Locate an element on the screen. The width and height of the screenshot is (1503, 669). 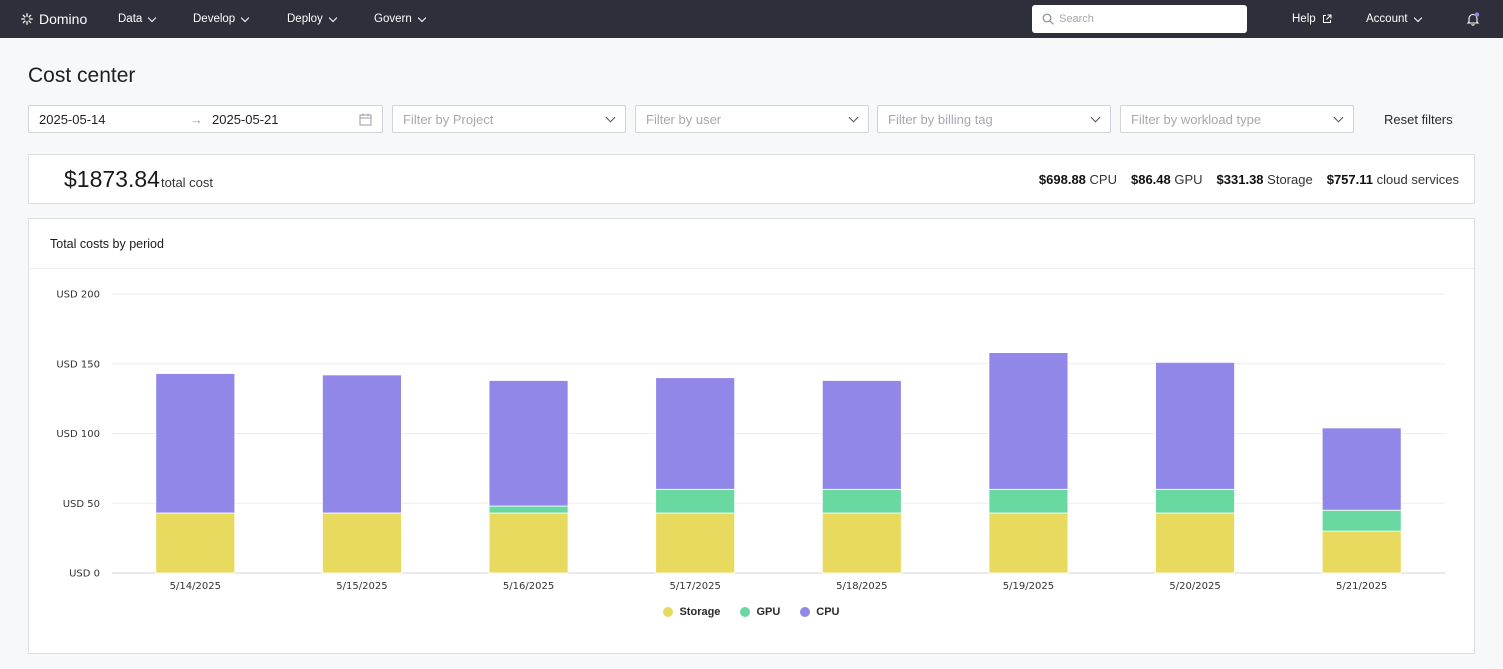
legend-label: Storage is located at coordinates (700, 612).